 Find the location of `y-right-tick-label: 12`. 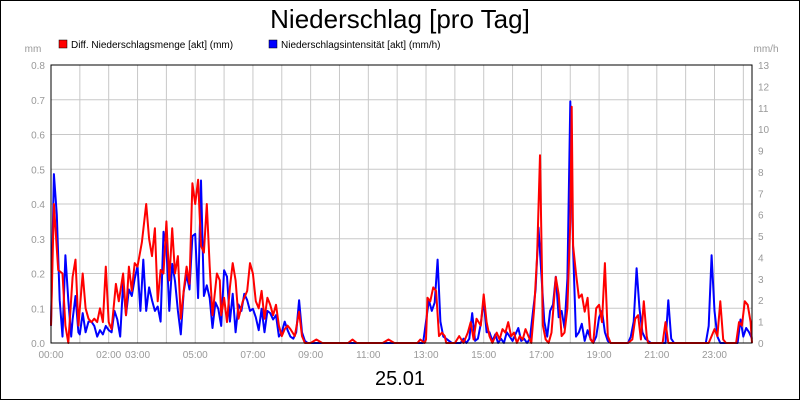

y-right-tick-label: 12 is located at coordinates (764, 87).